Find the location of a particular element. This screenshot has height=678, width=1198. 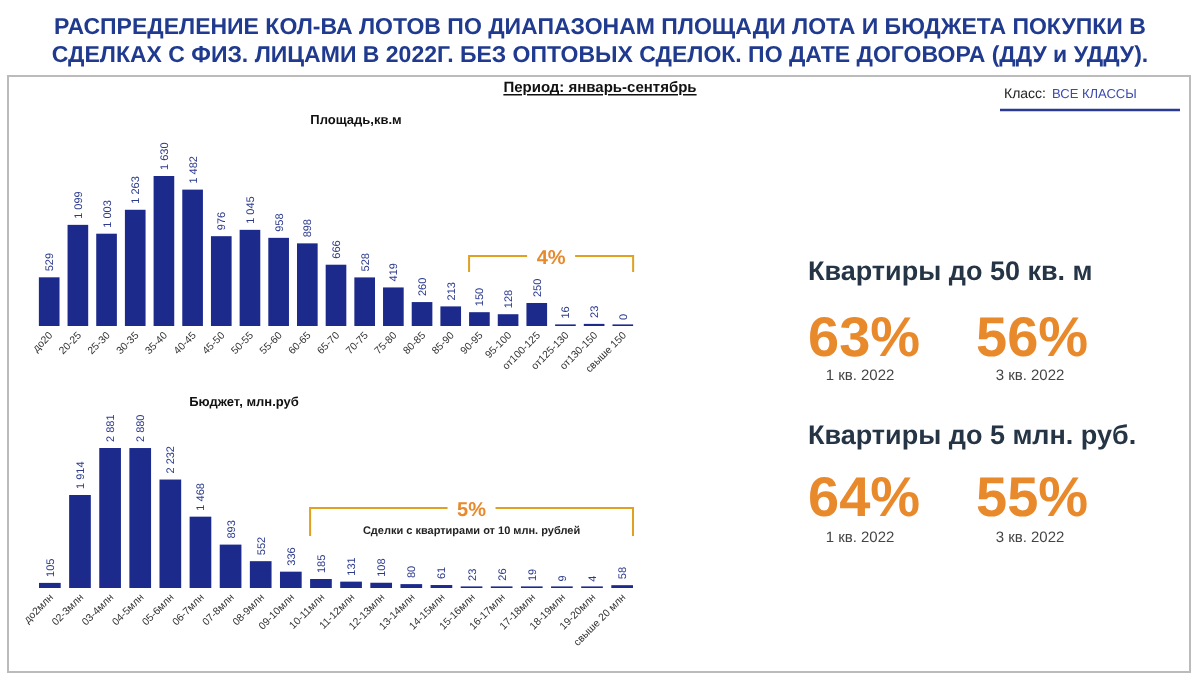

annotation: 5% is located at coordinates (472, 511).